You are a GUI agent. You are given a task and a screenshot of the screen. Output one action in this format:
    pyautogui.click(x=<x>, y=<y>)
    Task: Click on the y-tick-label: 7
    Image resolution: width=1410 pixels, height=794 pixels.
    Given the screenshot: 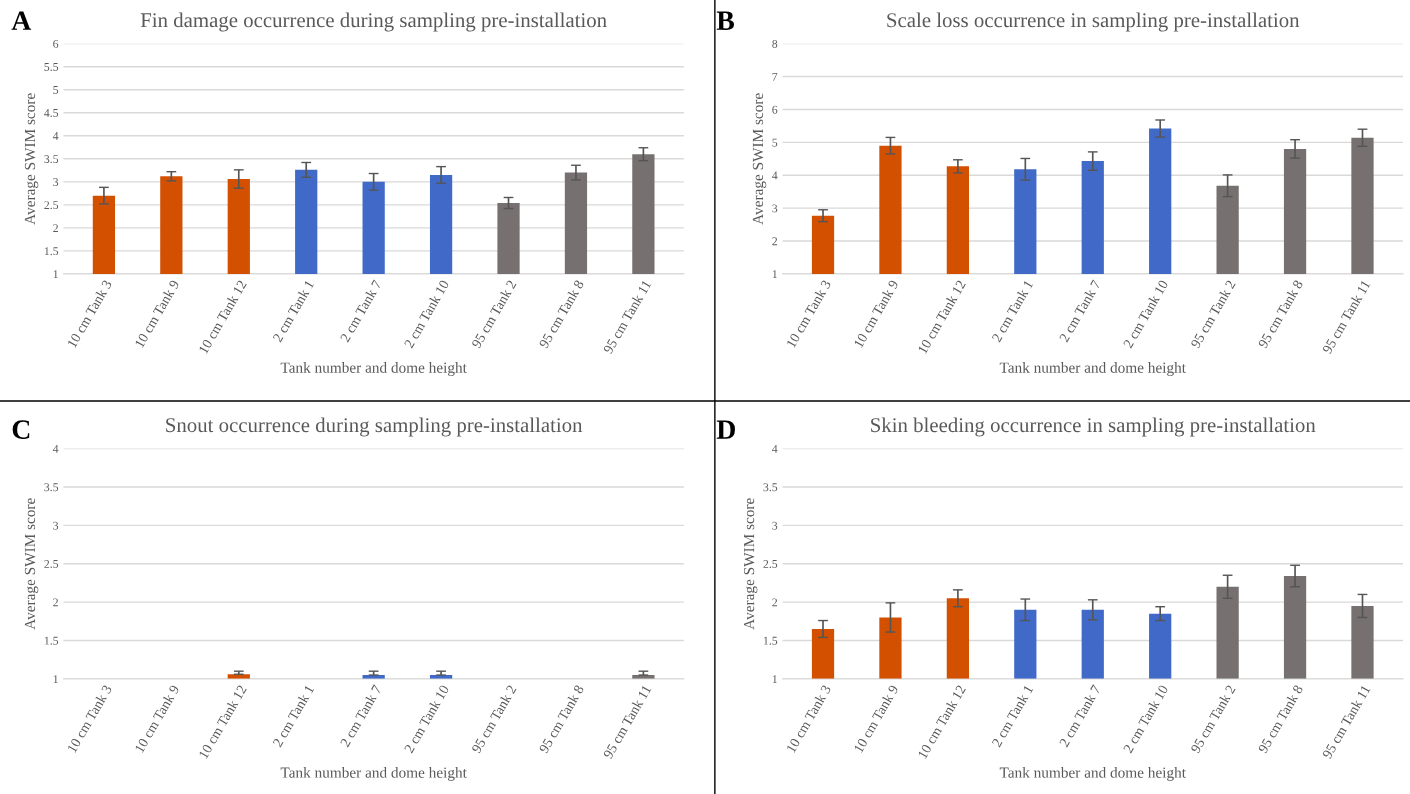 What is the action you would take?
    pyautogui.click(x=775, y=76)
    